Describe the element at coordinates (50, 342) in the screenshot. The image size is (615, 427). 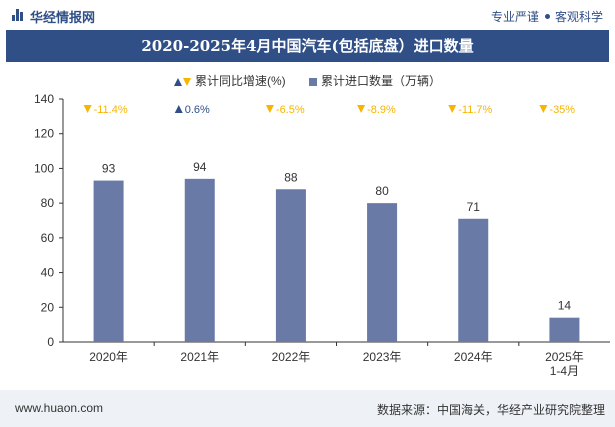
I see `y-tick-label: 0` at that location.